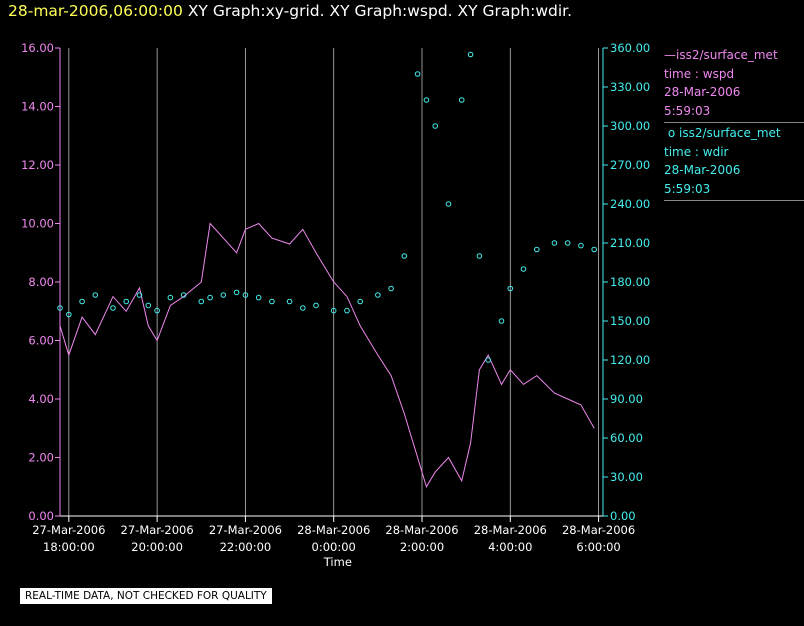 This screenshot has height=626, width=804. What do you see at coordinates (702, 92) in the screenshot?
I see `legend-wspd-date: 28-Mar-2006` at bounding box center [702, 92].